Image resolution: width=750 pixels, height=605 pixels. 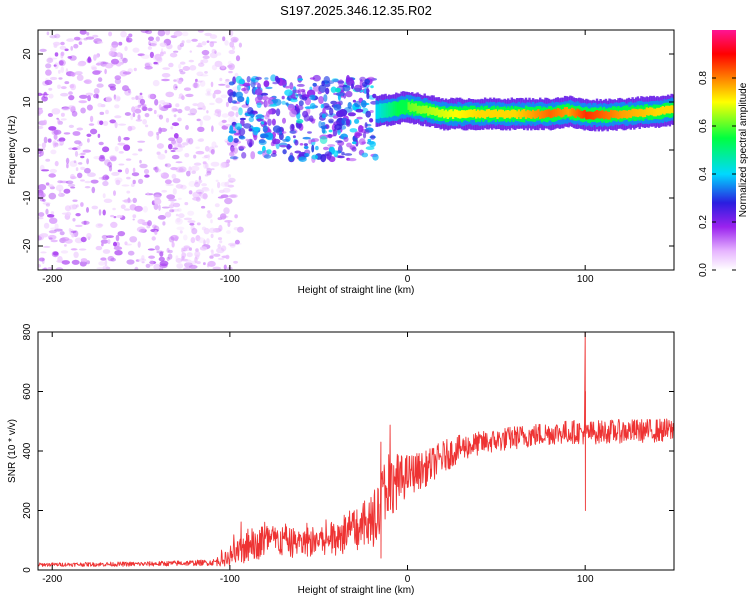 I want to click on x-tick-label: -200, so click(x=52, y=279).